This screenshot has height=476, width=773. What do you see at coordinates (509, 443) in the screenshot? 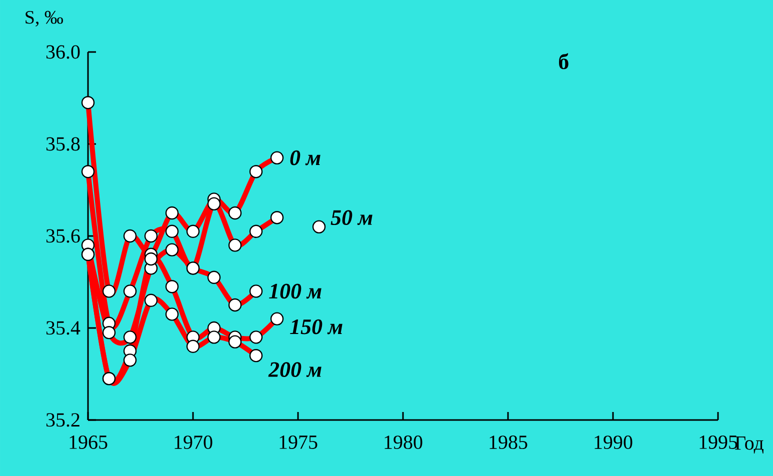
I see `x-tick-label: 1985` at bounding box center [509, 443].